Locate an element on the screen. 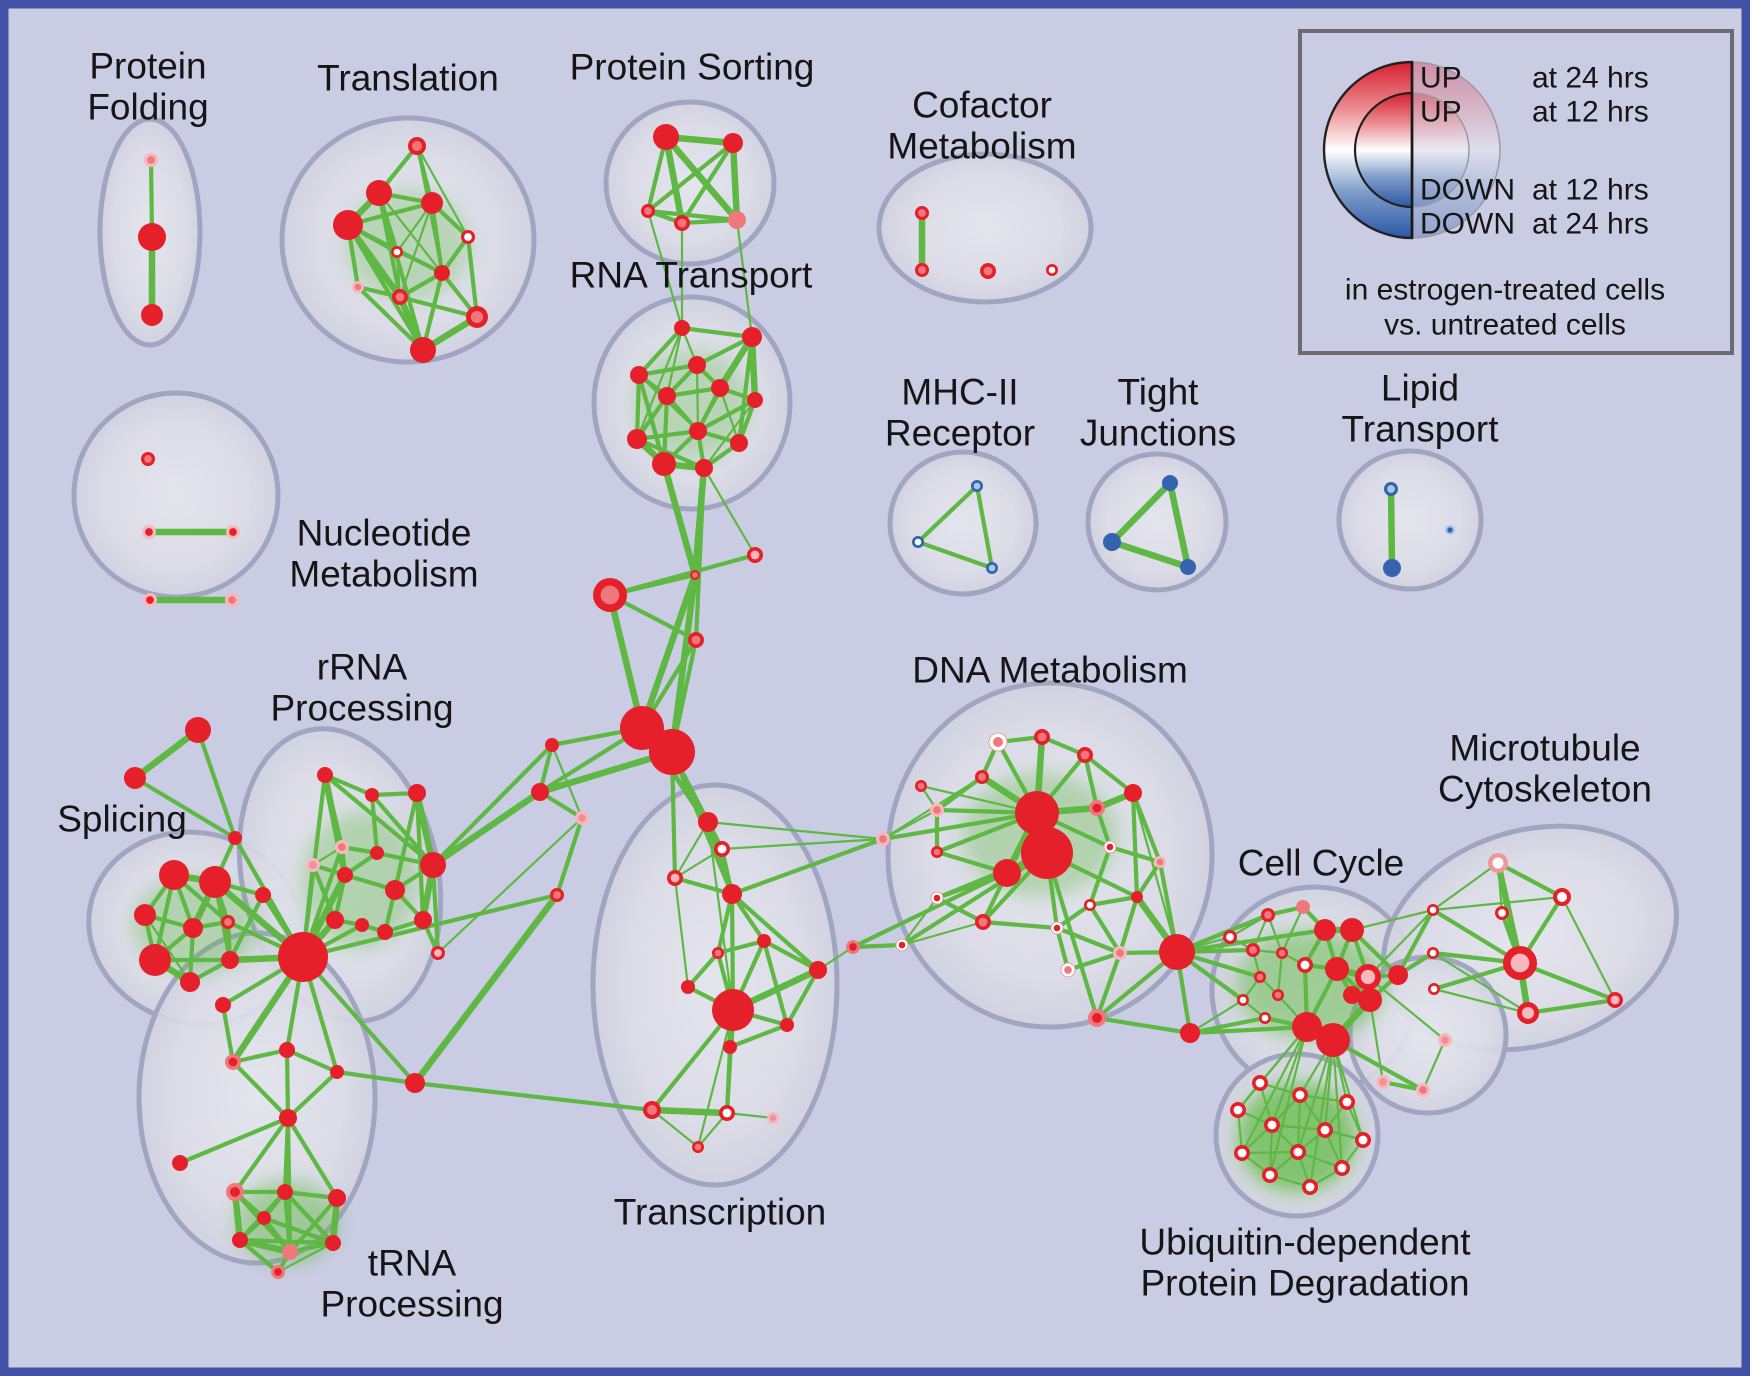 The image size is (1750, 1376). cluster-protein-sorting-region is located at coordinates (690, 183).